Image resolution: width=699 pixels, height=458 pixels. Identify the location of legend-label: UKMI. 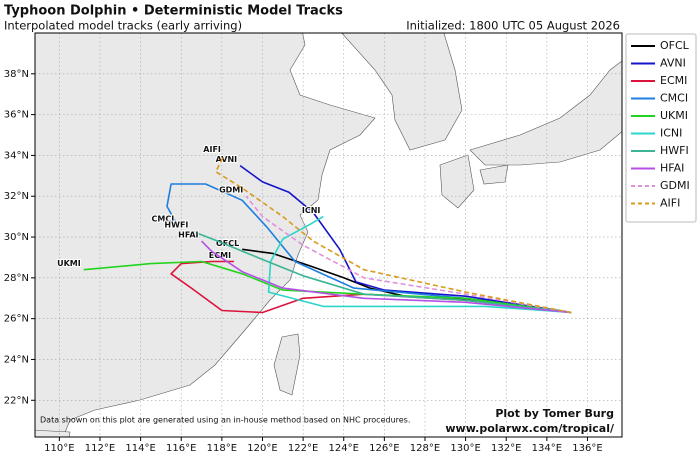
(674, 115).